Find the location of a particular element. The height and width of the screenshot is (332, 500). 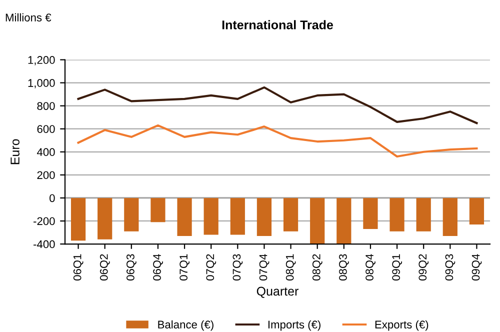

y-tick-label: 1,000 is located at coordinates (41, 83).